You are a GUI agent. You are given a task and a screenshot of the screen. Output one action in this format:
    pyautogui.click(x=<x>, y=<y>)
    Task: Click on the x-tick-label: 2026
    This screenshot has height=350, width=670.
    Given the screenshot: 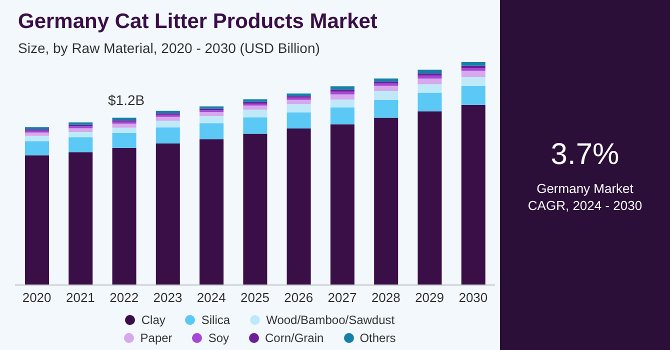 What is the action you would take?
    pyautogui.click(x=299, y=298)
    